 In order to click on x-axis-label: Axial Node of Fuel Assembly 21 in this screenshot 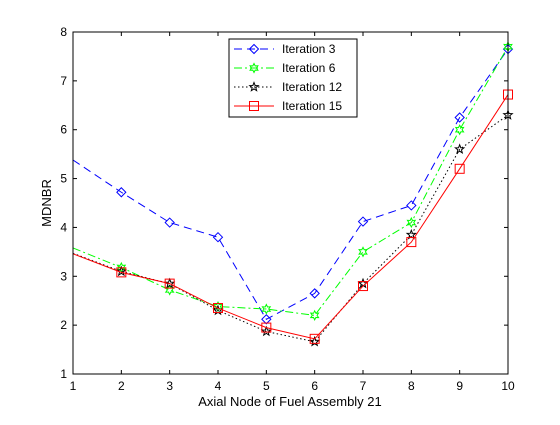, I will do `click(290, 401)`.